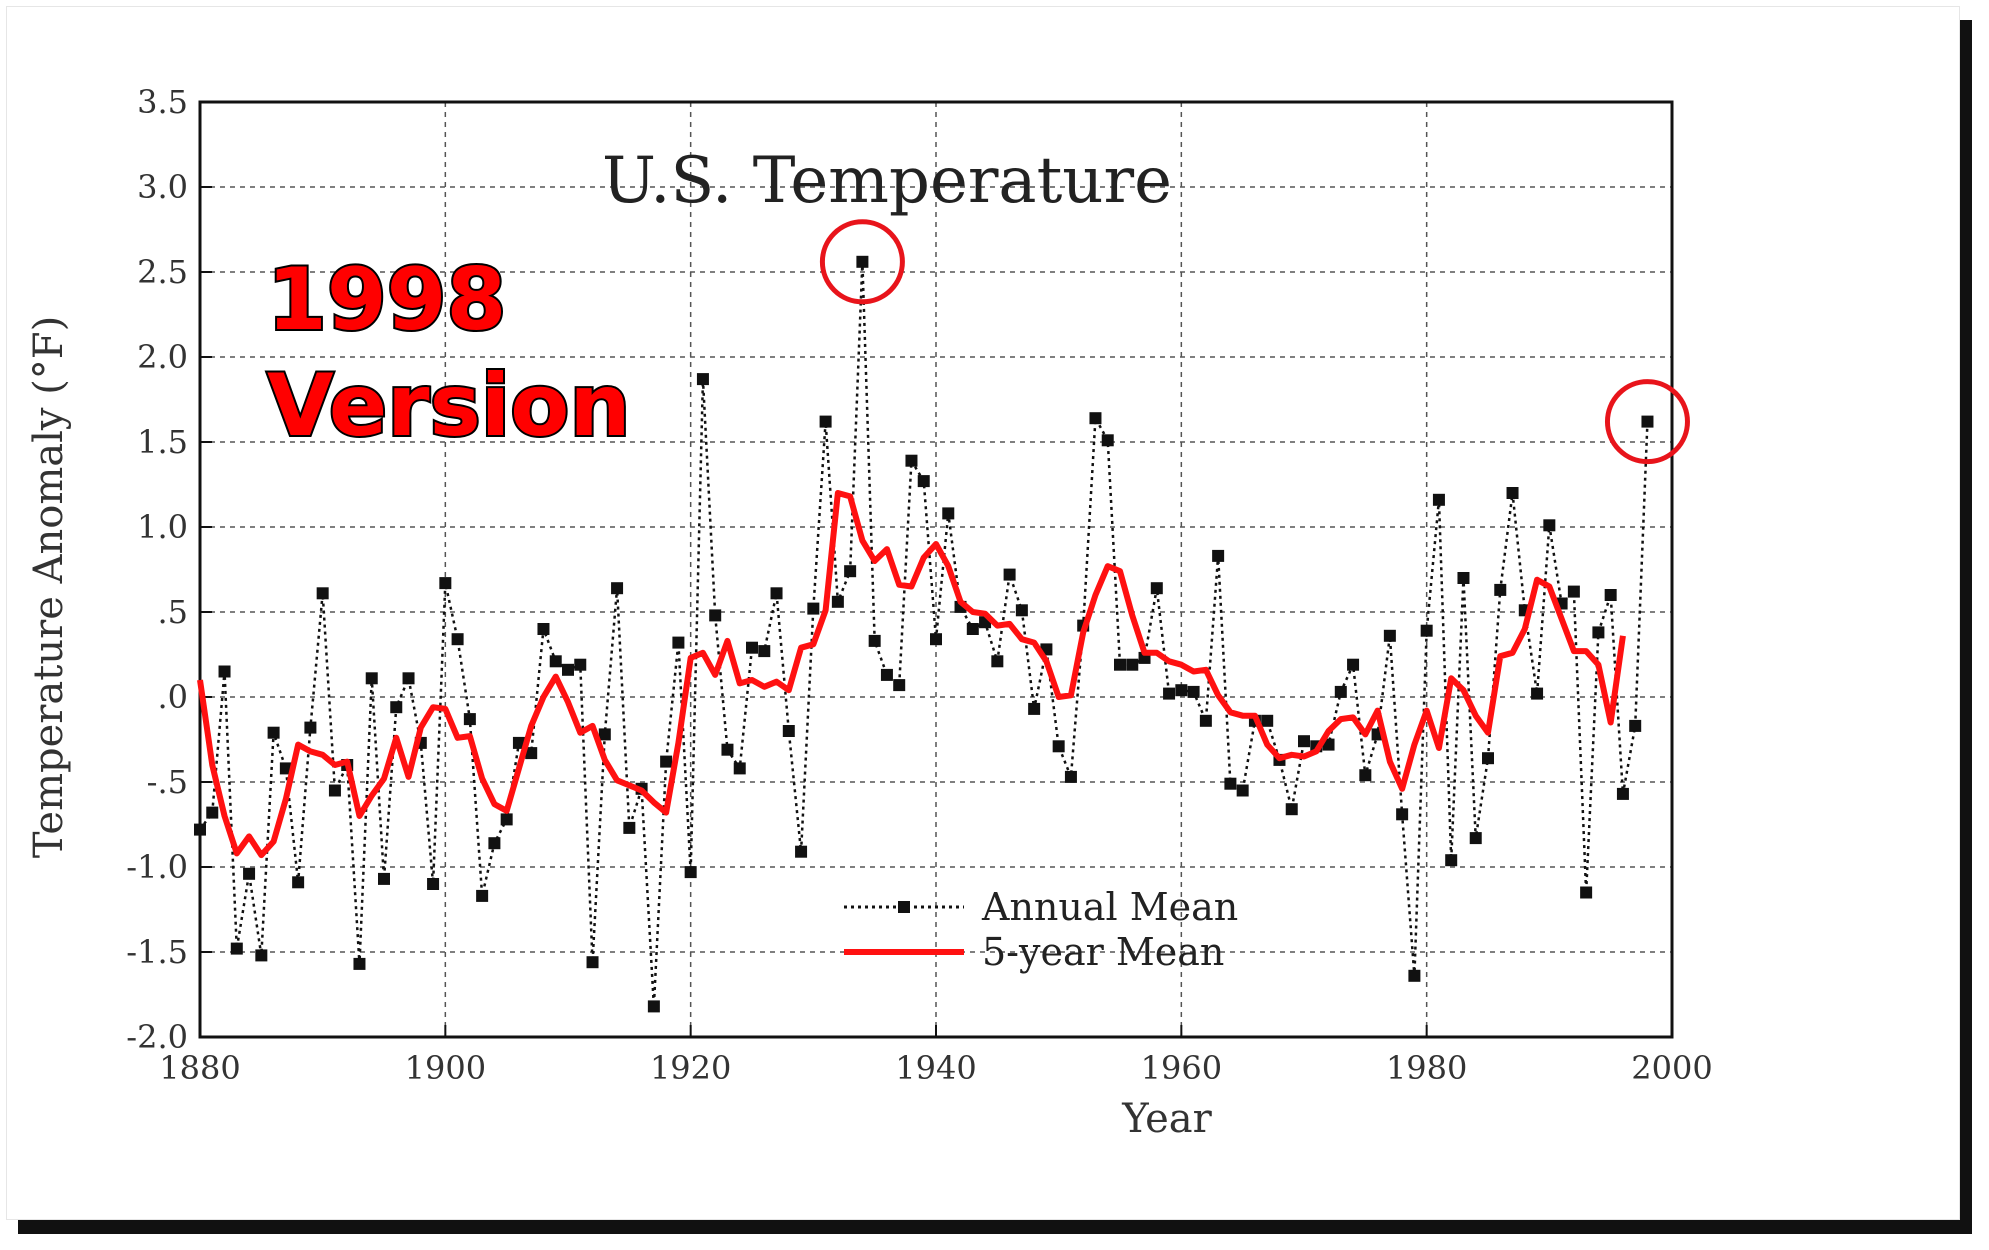  What do you see at coordinates (172, 612) in the screenshot?
I see `y-tick-label: .5` at bounding box center [172, 612].